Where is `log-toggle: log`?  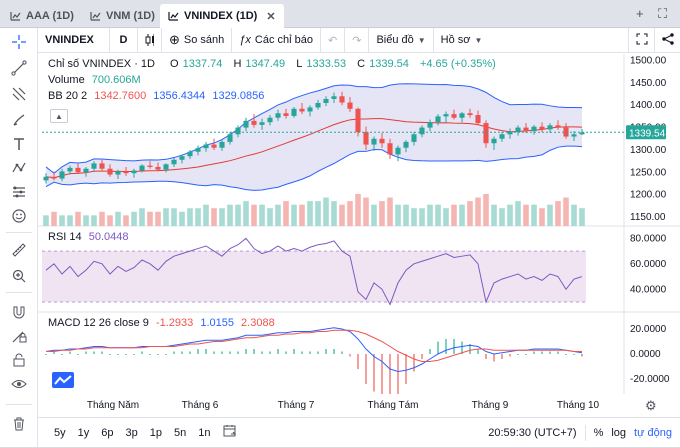 log-toggle: log is located at coordinates (619, 433).